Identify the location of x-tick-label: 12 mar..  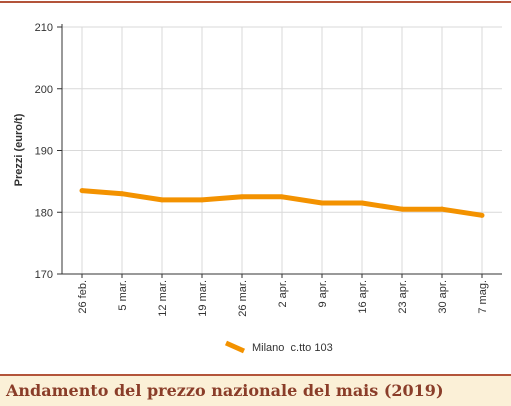
(163, 298).